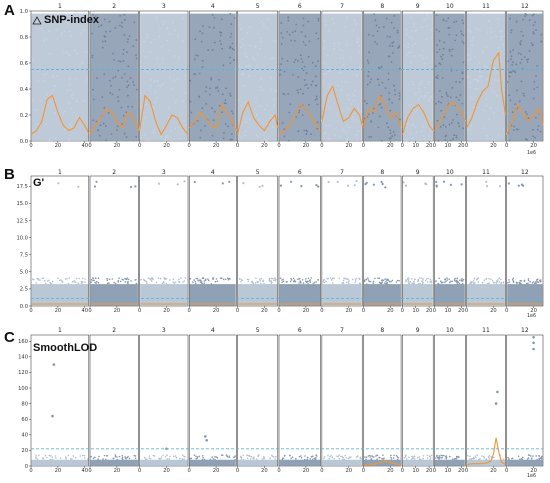 The height and width of the screenshot is (483, 550). I want to click on chromosome-3: 30 20, so click(163, 76).